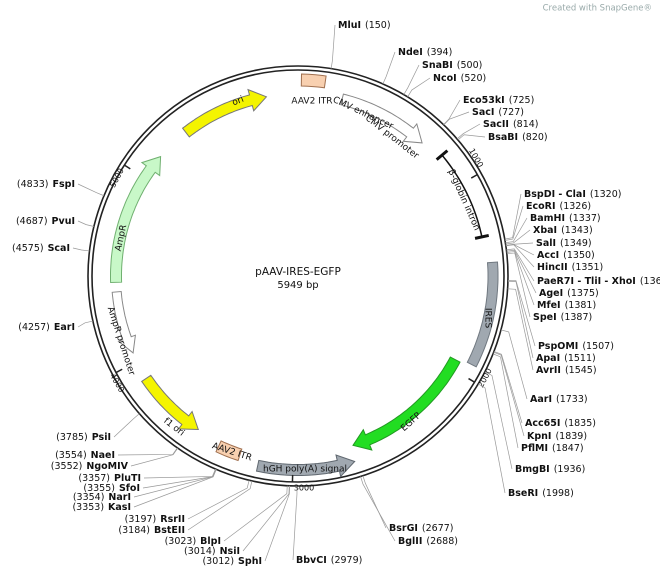 The image size is (660, 569). I want to click on site-name: AgeI, so click(551, 293).